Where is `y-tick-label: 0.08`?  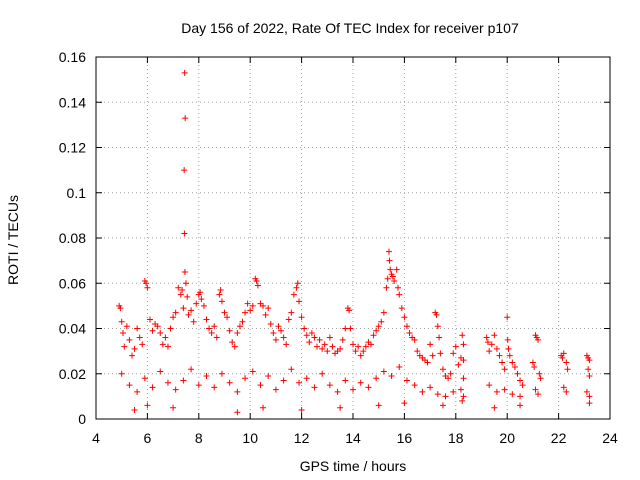 y-tick-label: 0.08 is located at coordinates (72, 238).